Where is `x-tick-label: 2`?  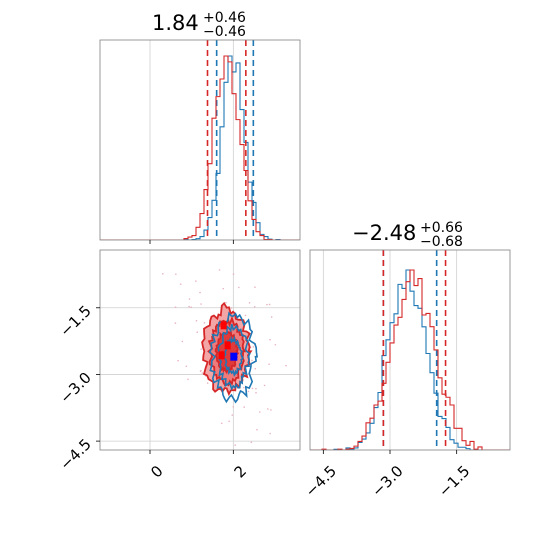
x-tick-label: 2 is located at coordinates (240, 471).